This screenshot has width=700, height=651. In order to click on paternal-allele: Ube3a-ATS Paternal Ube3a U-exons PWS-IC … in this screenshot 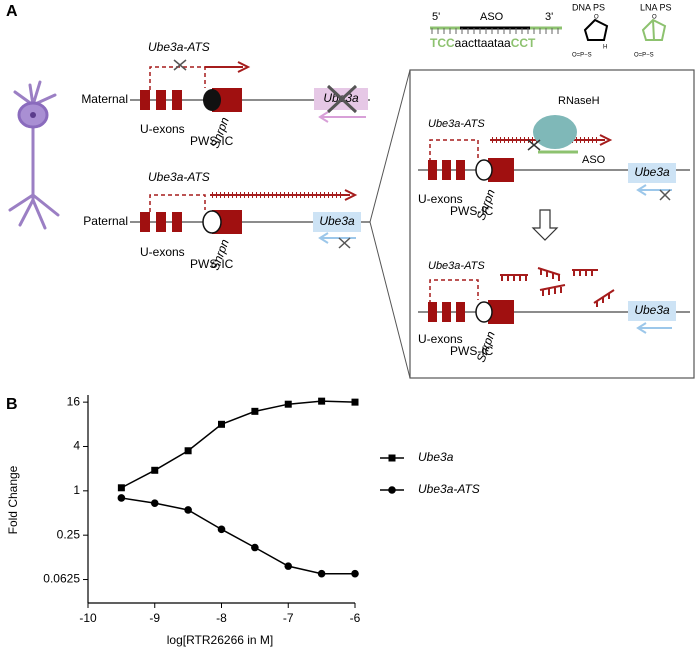, I will do `click(226, 221)`.